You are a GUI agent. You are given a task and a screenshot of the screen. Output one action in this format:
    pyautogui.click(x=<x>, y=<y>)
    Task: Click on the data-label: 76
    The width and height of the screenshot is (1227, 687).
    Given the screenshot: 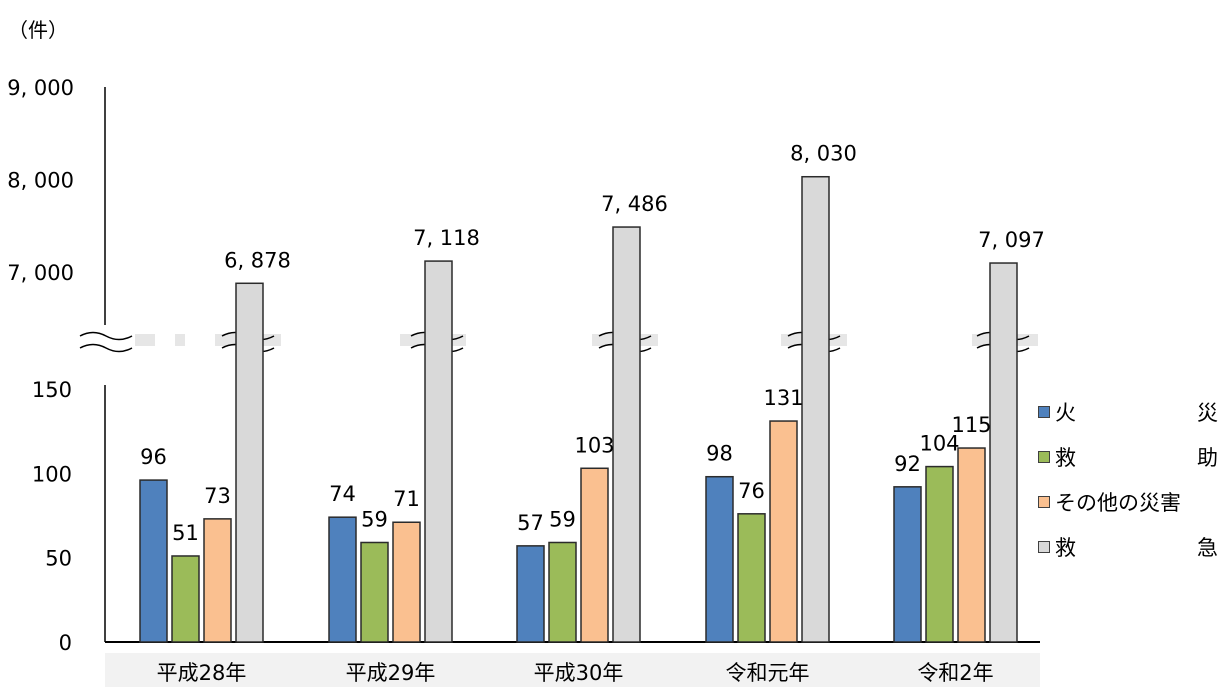 What is the action you would take?
    pyautogui.click(x=751, y=491)
    